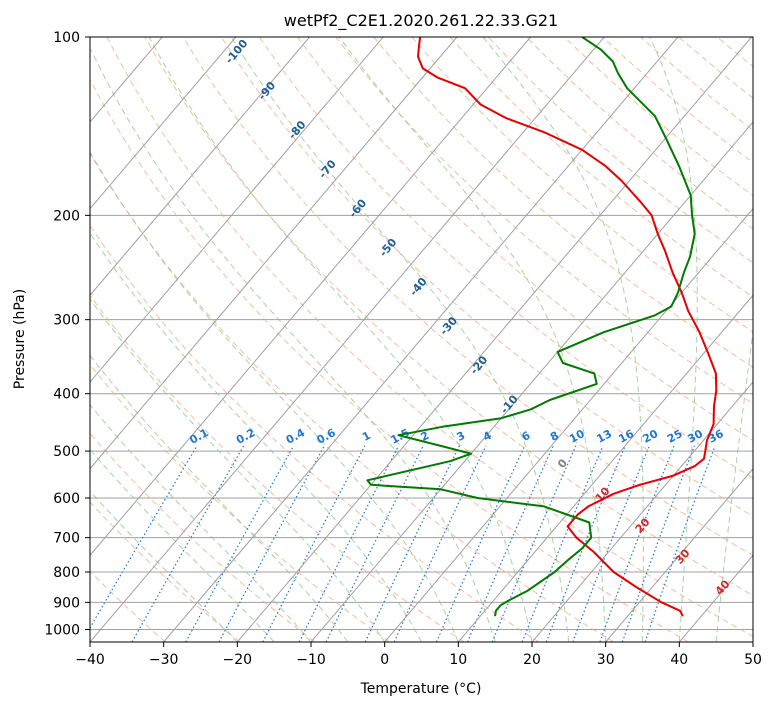  I want to click on isotherm-label: 40, so click(723, 587).